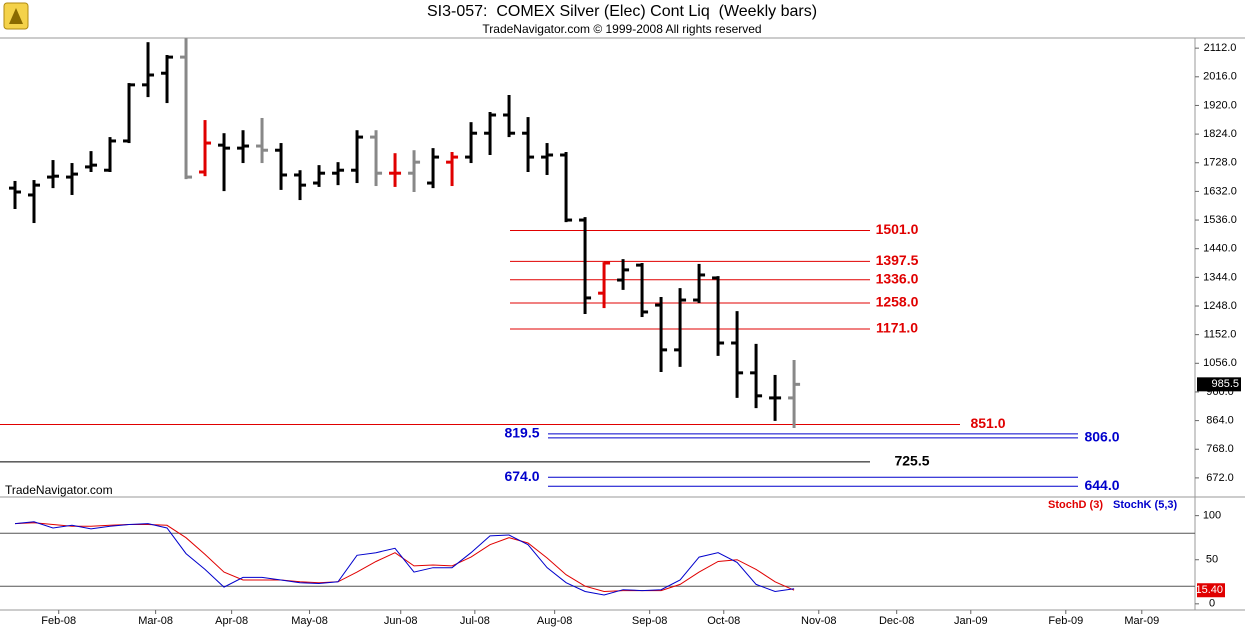 The image size is (1245, 631). What do you see at coordinates (897, 302) in the screenshot?
I see `level-label: 1258.0` at bounding box center [897, 302].